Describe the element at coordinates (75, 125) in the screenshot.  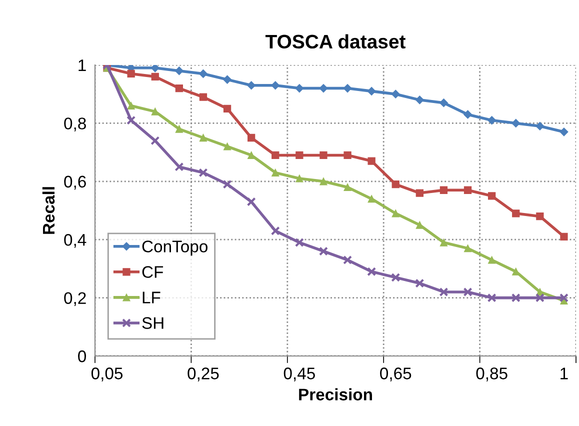
I see `y-tick-label: 0,8` at that location.